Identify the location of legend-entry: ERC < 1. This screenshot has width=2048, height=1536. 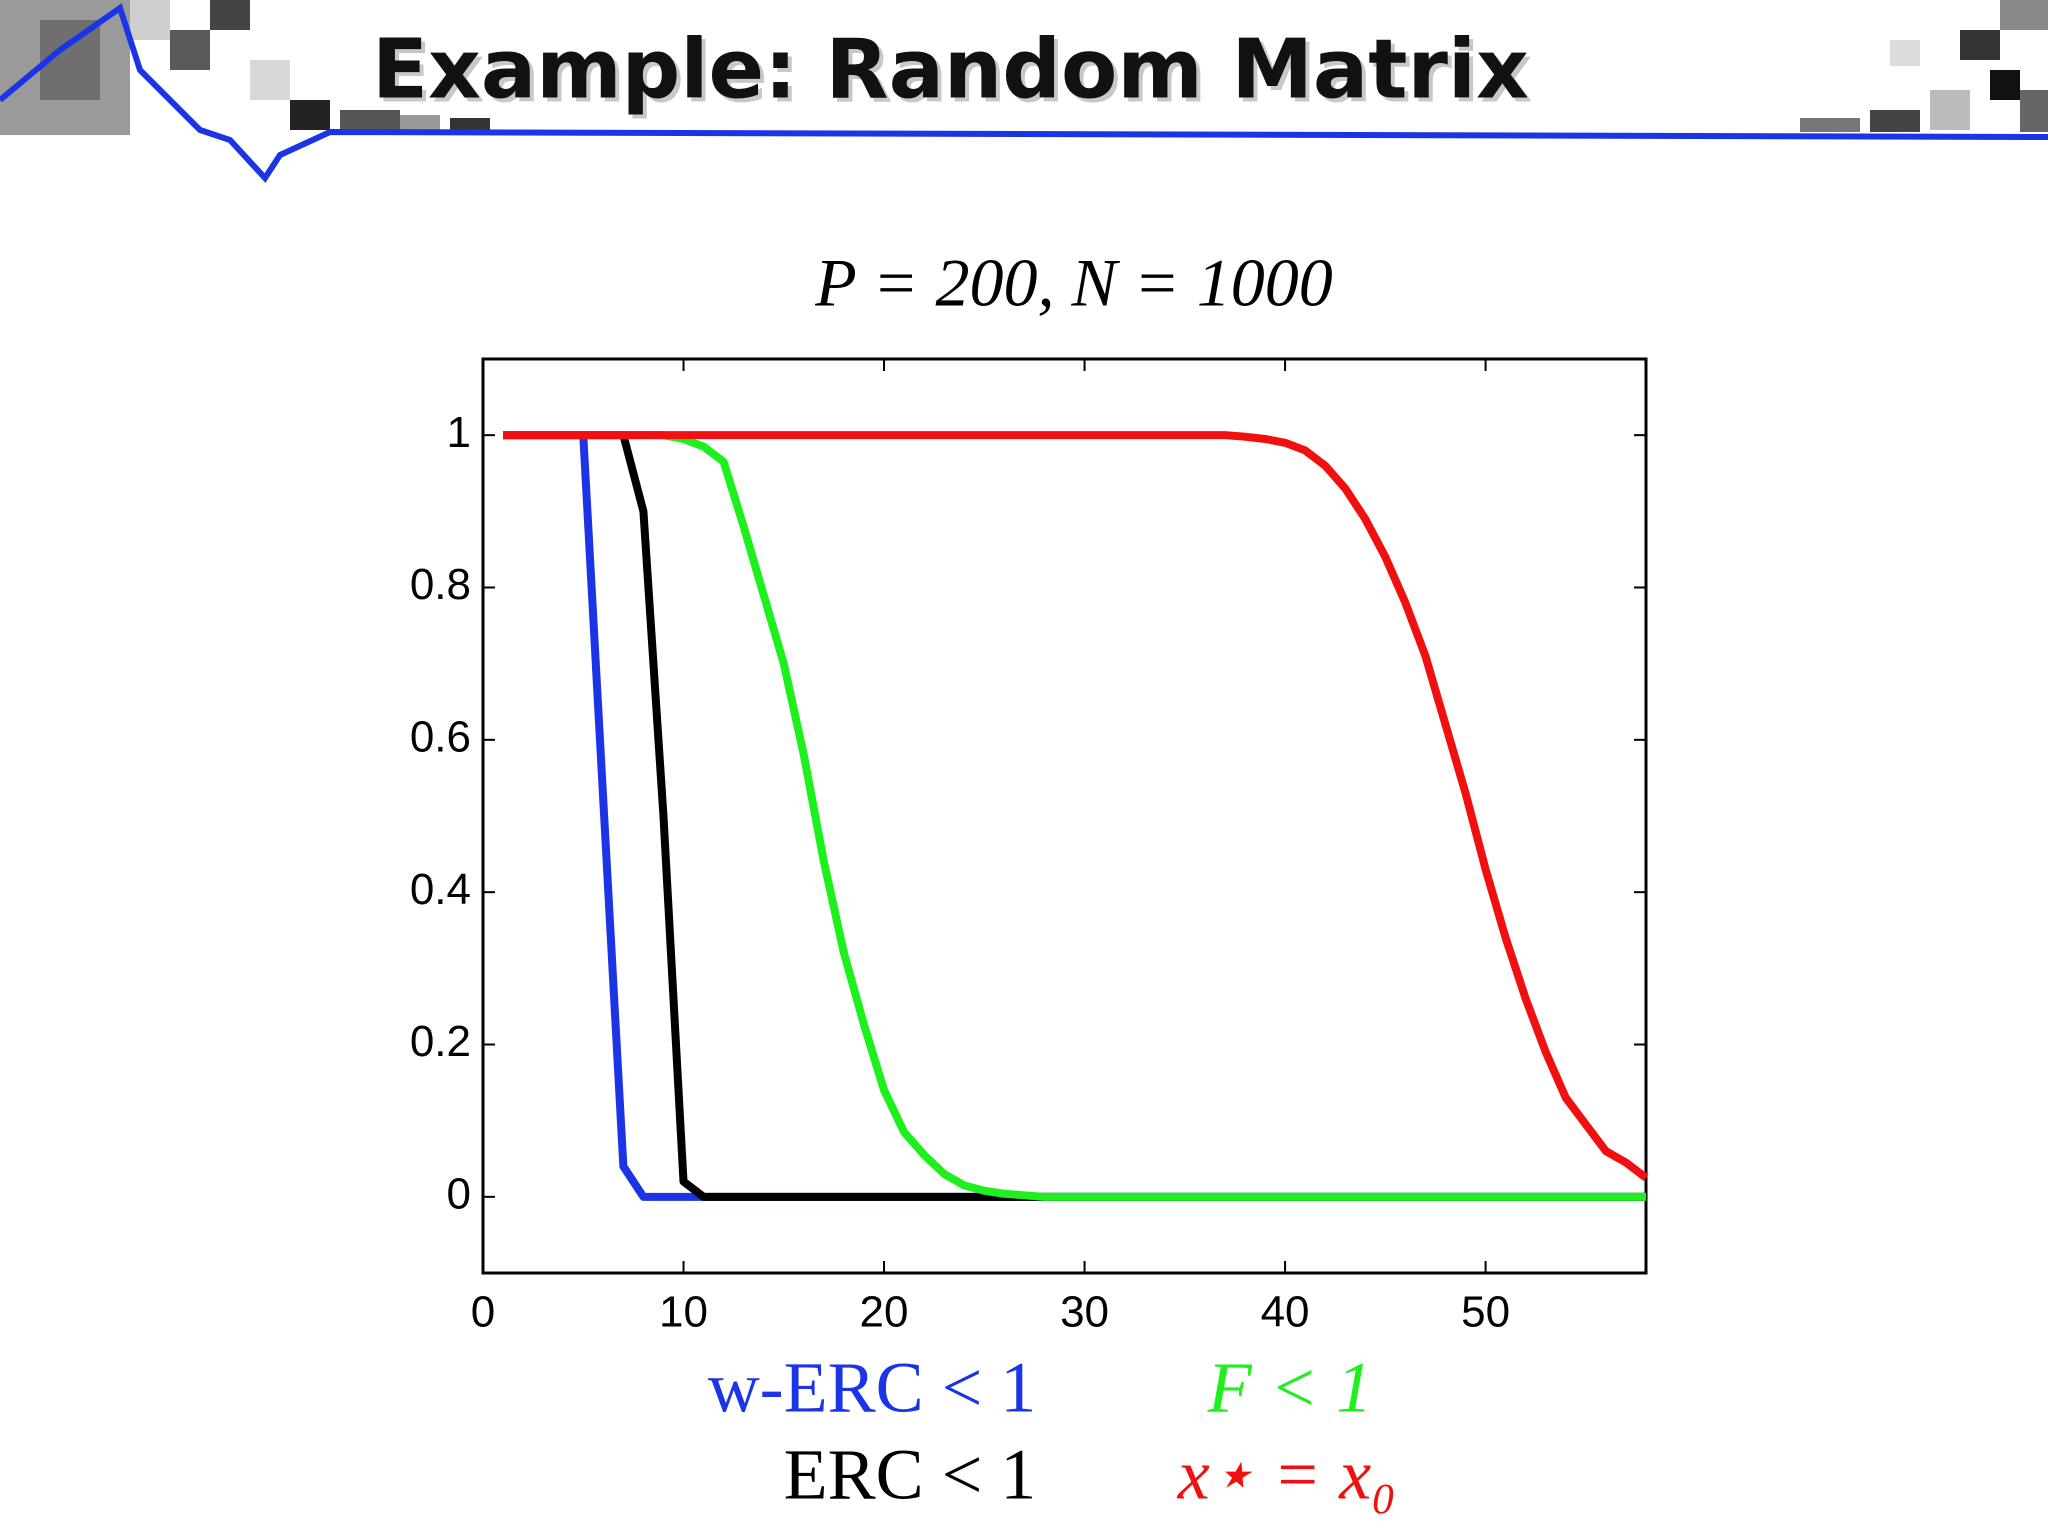
(910, 1475).